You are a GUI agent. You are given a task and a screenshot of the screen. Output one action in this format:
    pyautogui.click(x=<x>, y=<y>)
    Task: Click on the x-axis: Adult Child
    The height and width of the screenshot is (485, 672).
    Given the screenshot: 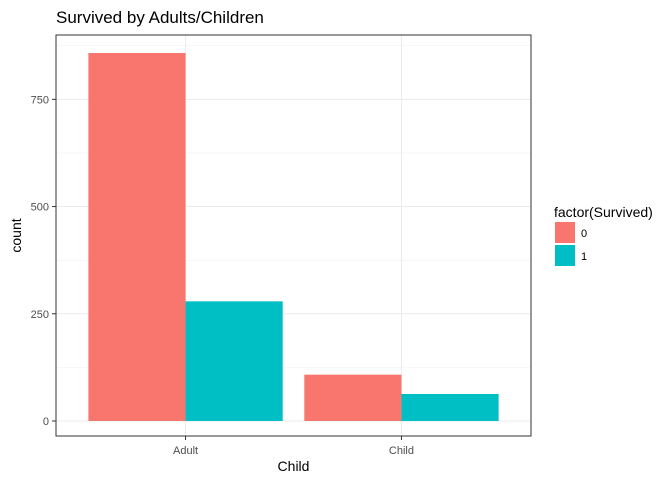 What is the action you would take?
    pyautogui.click(x=293, y=446)
    